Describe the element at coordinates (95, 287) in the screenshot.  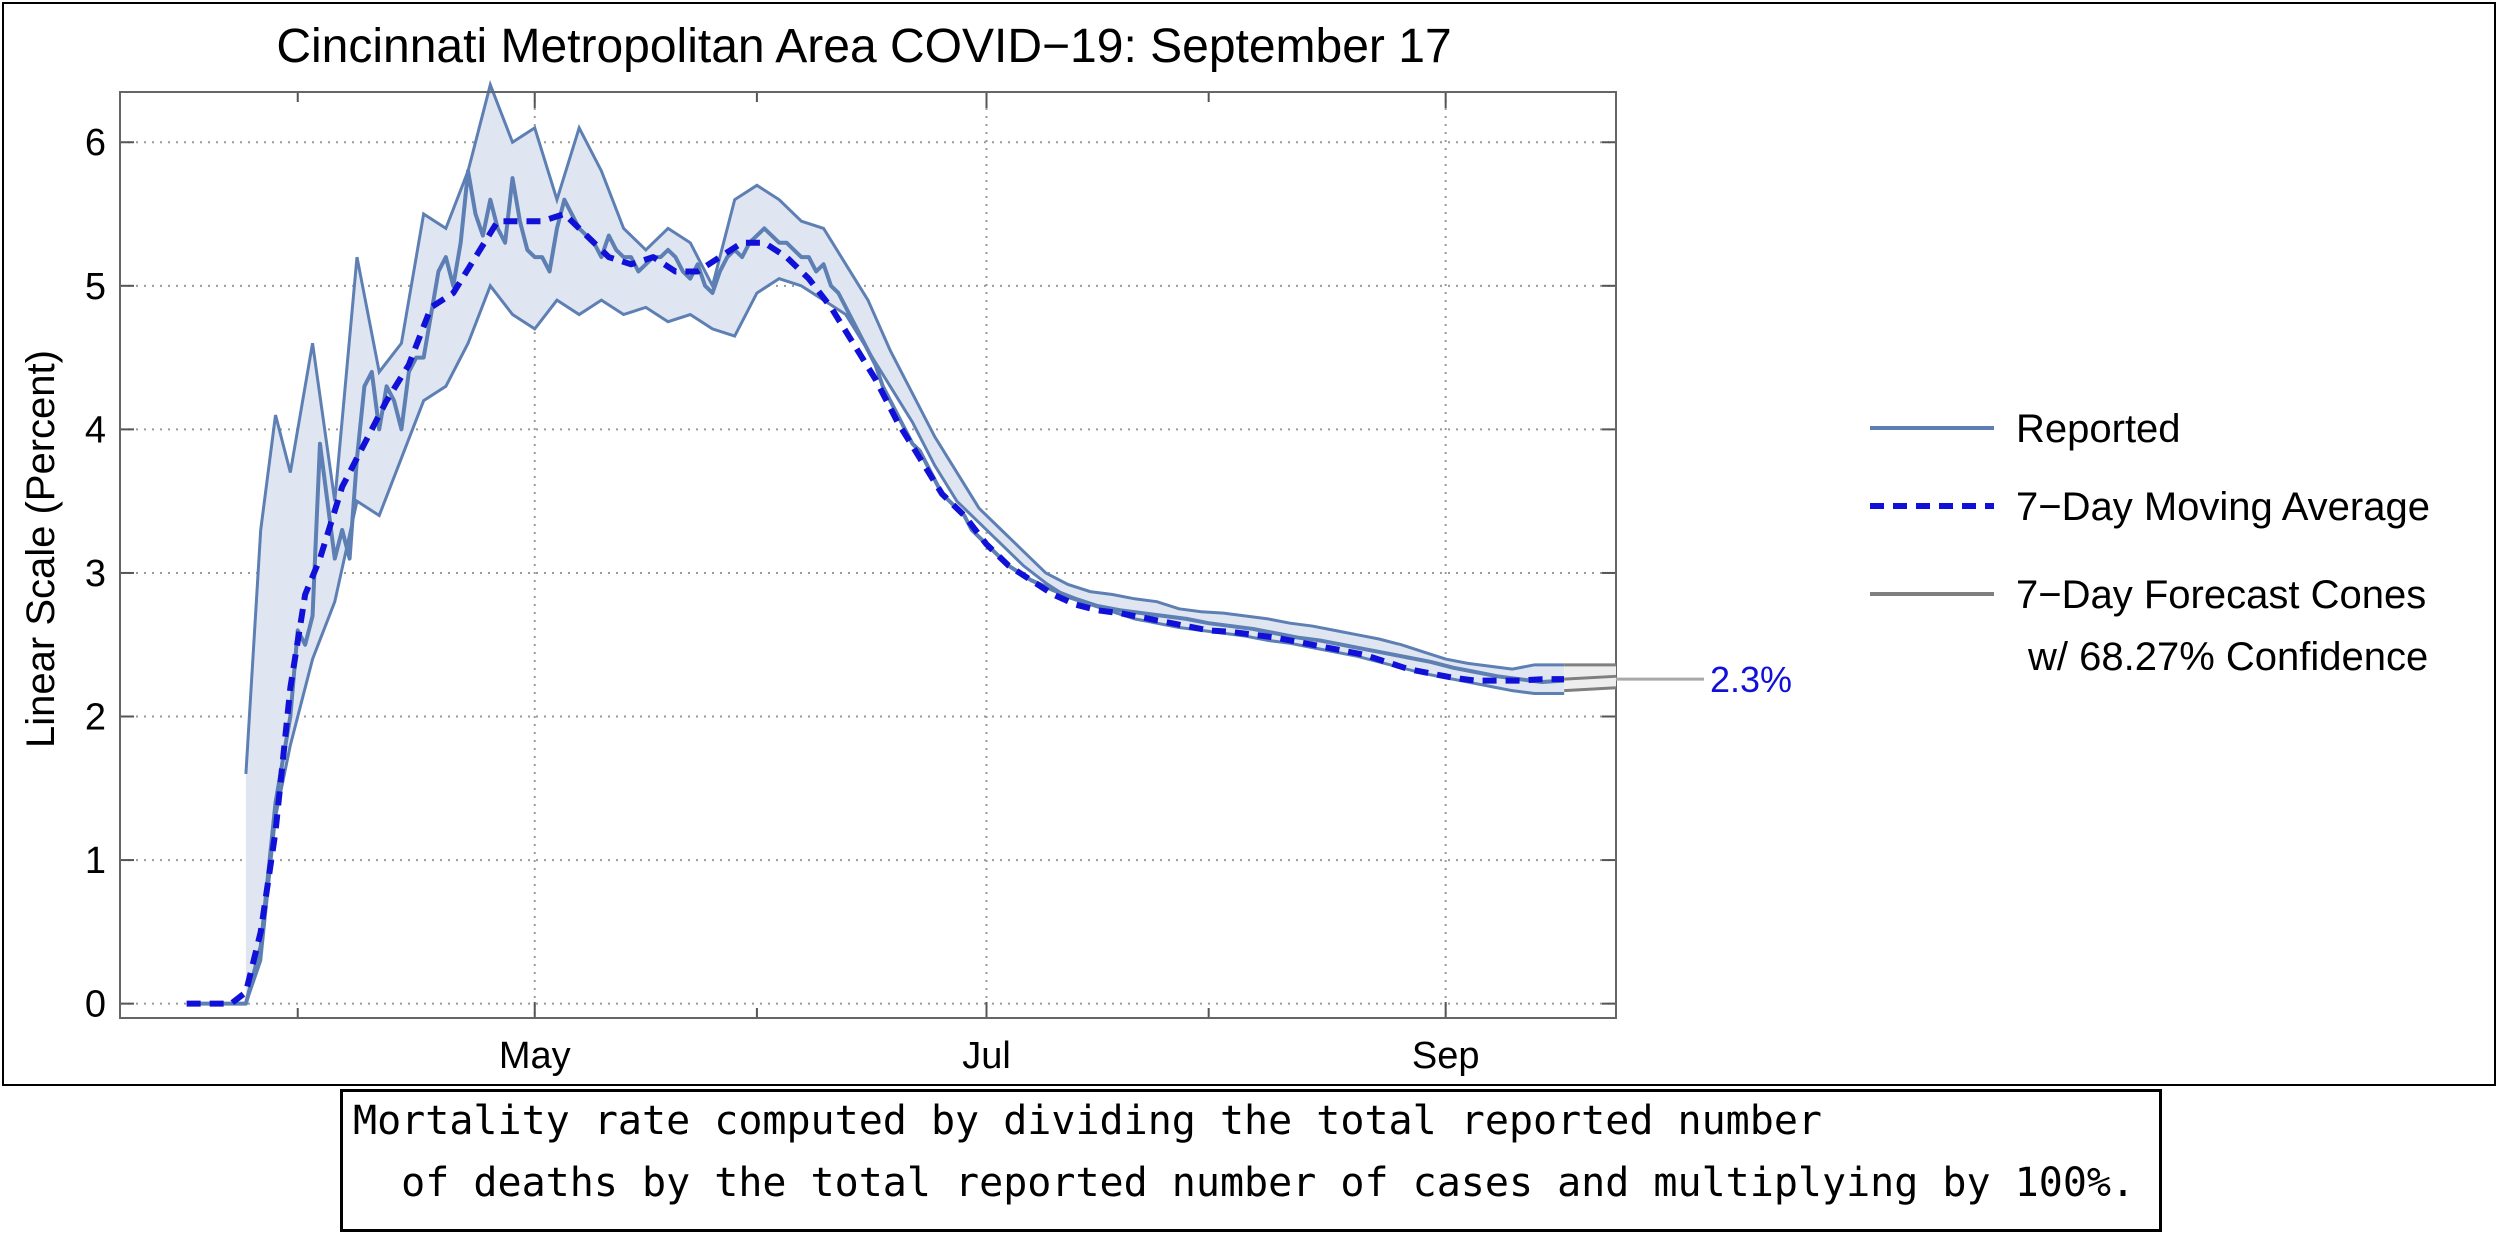
I see `y-tick-label: 5` at that location.